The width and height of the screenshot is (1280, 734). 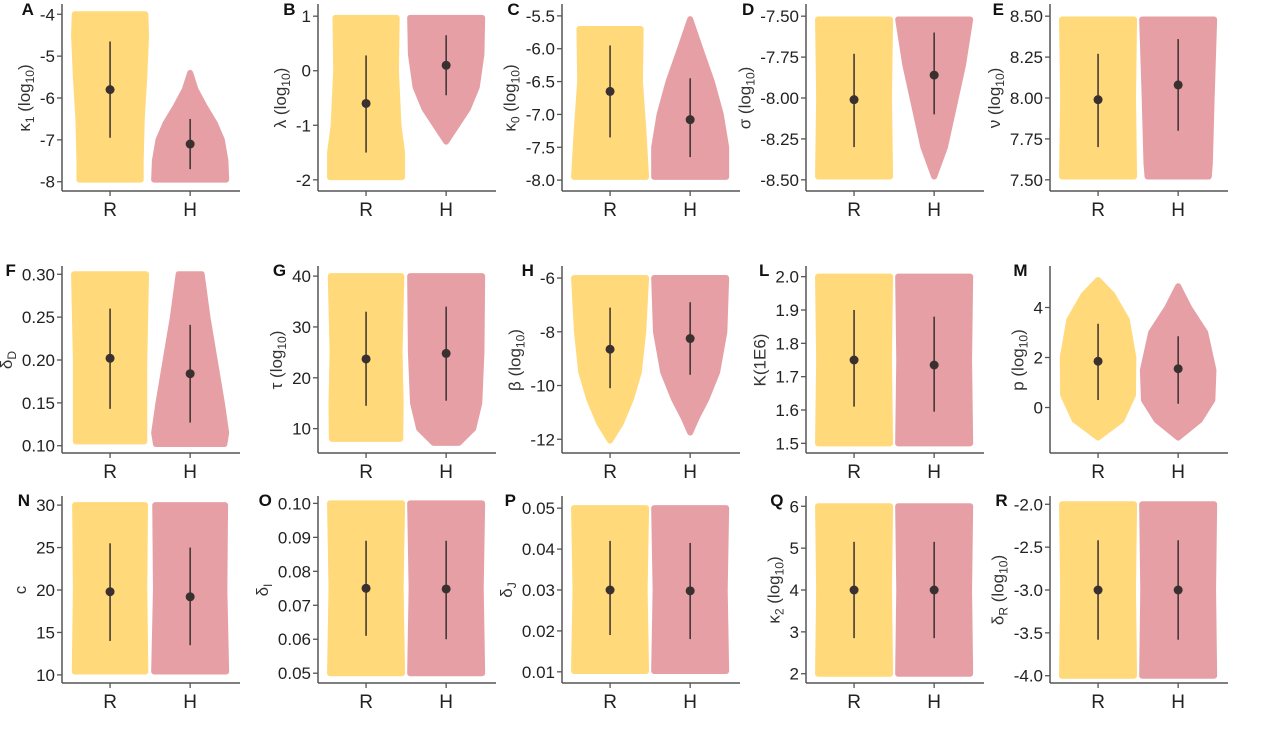 What do you see at coordinates (759, 360) in the screenshot?
I see `y-label-text: K(1E6)` at bounding box center [759, 360].